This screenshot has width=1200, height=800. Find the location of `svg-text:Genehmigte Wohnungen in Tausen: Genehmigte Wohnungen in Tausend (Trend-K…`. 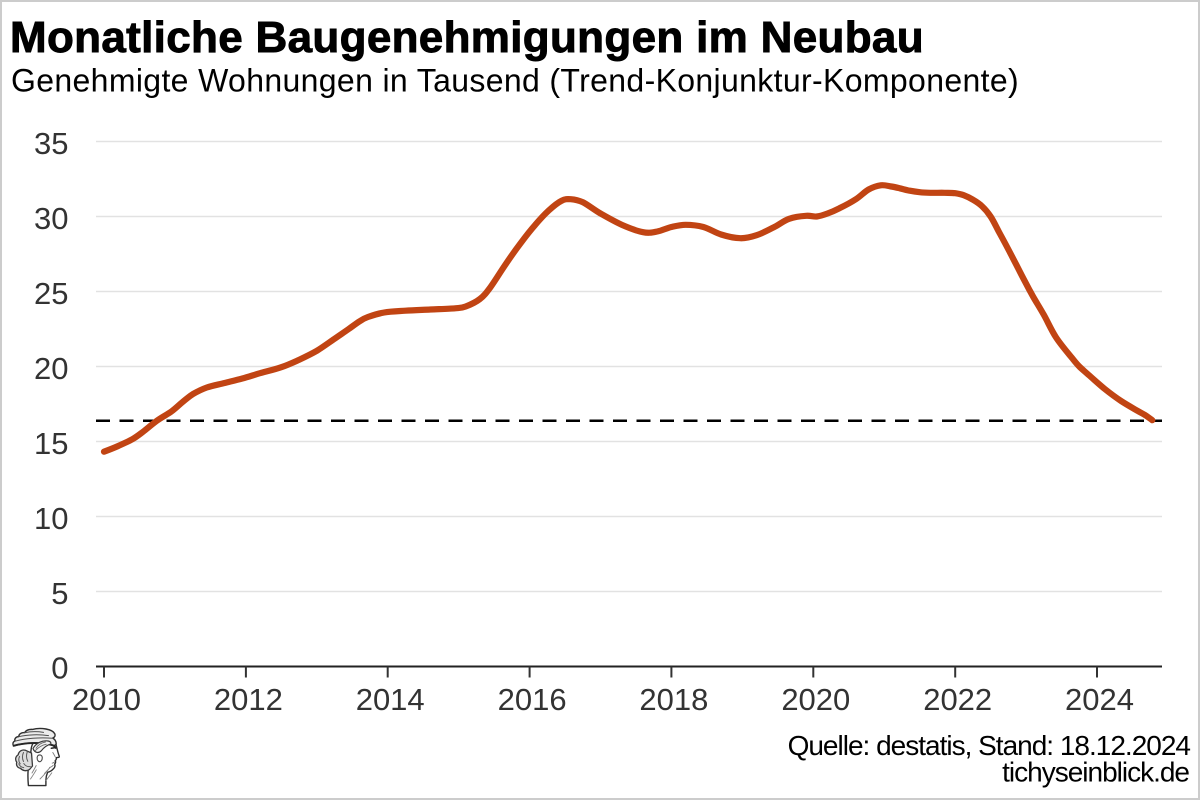

svg-text:Genehmigte Wohnungen in Tausen: Genehmigte Wohnungen in Tausend (Trend-K… is located at coordinates (515, 81).